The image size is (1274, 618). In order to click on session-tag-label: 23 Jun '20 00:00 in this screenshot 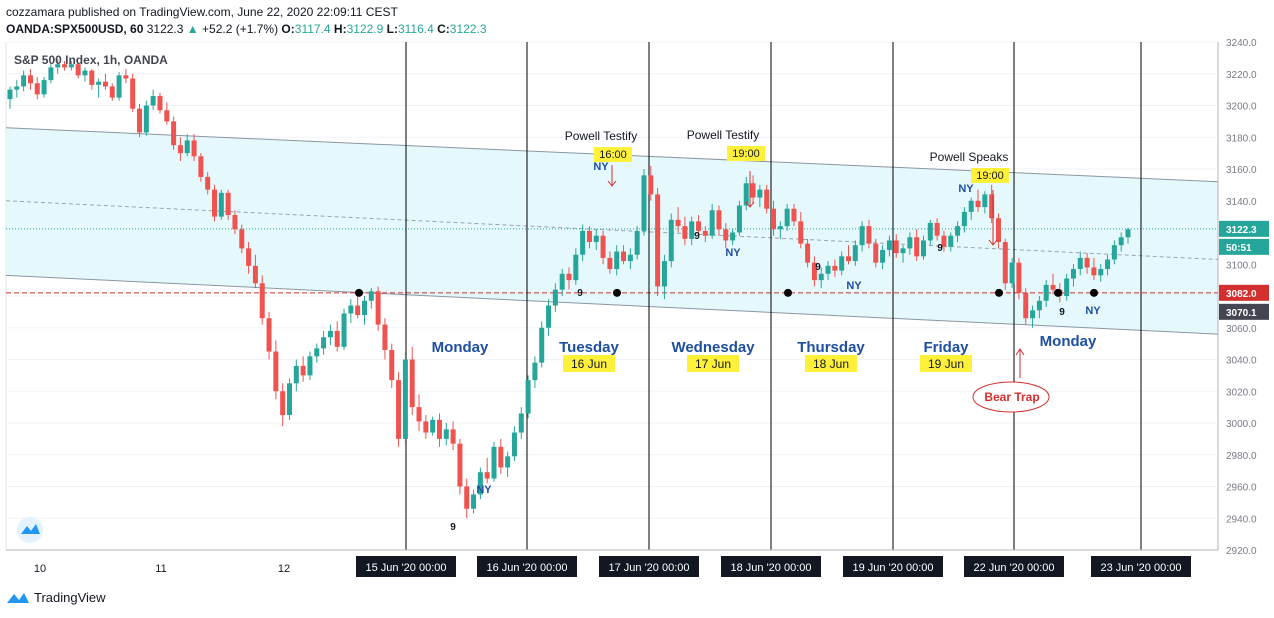, I will do `click(1140, 568)`.